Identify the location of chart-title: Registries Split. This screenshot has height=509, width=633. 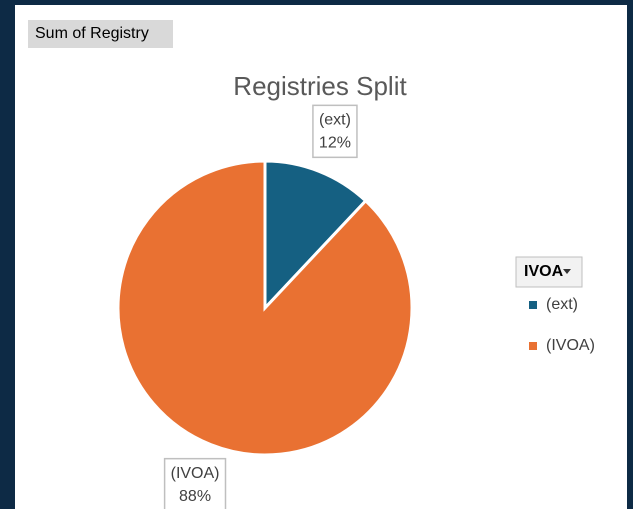
(320, 86).